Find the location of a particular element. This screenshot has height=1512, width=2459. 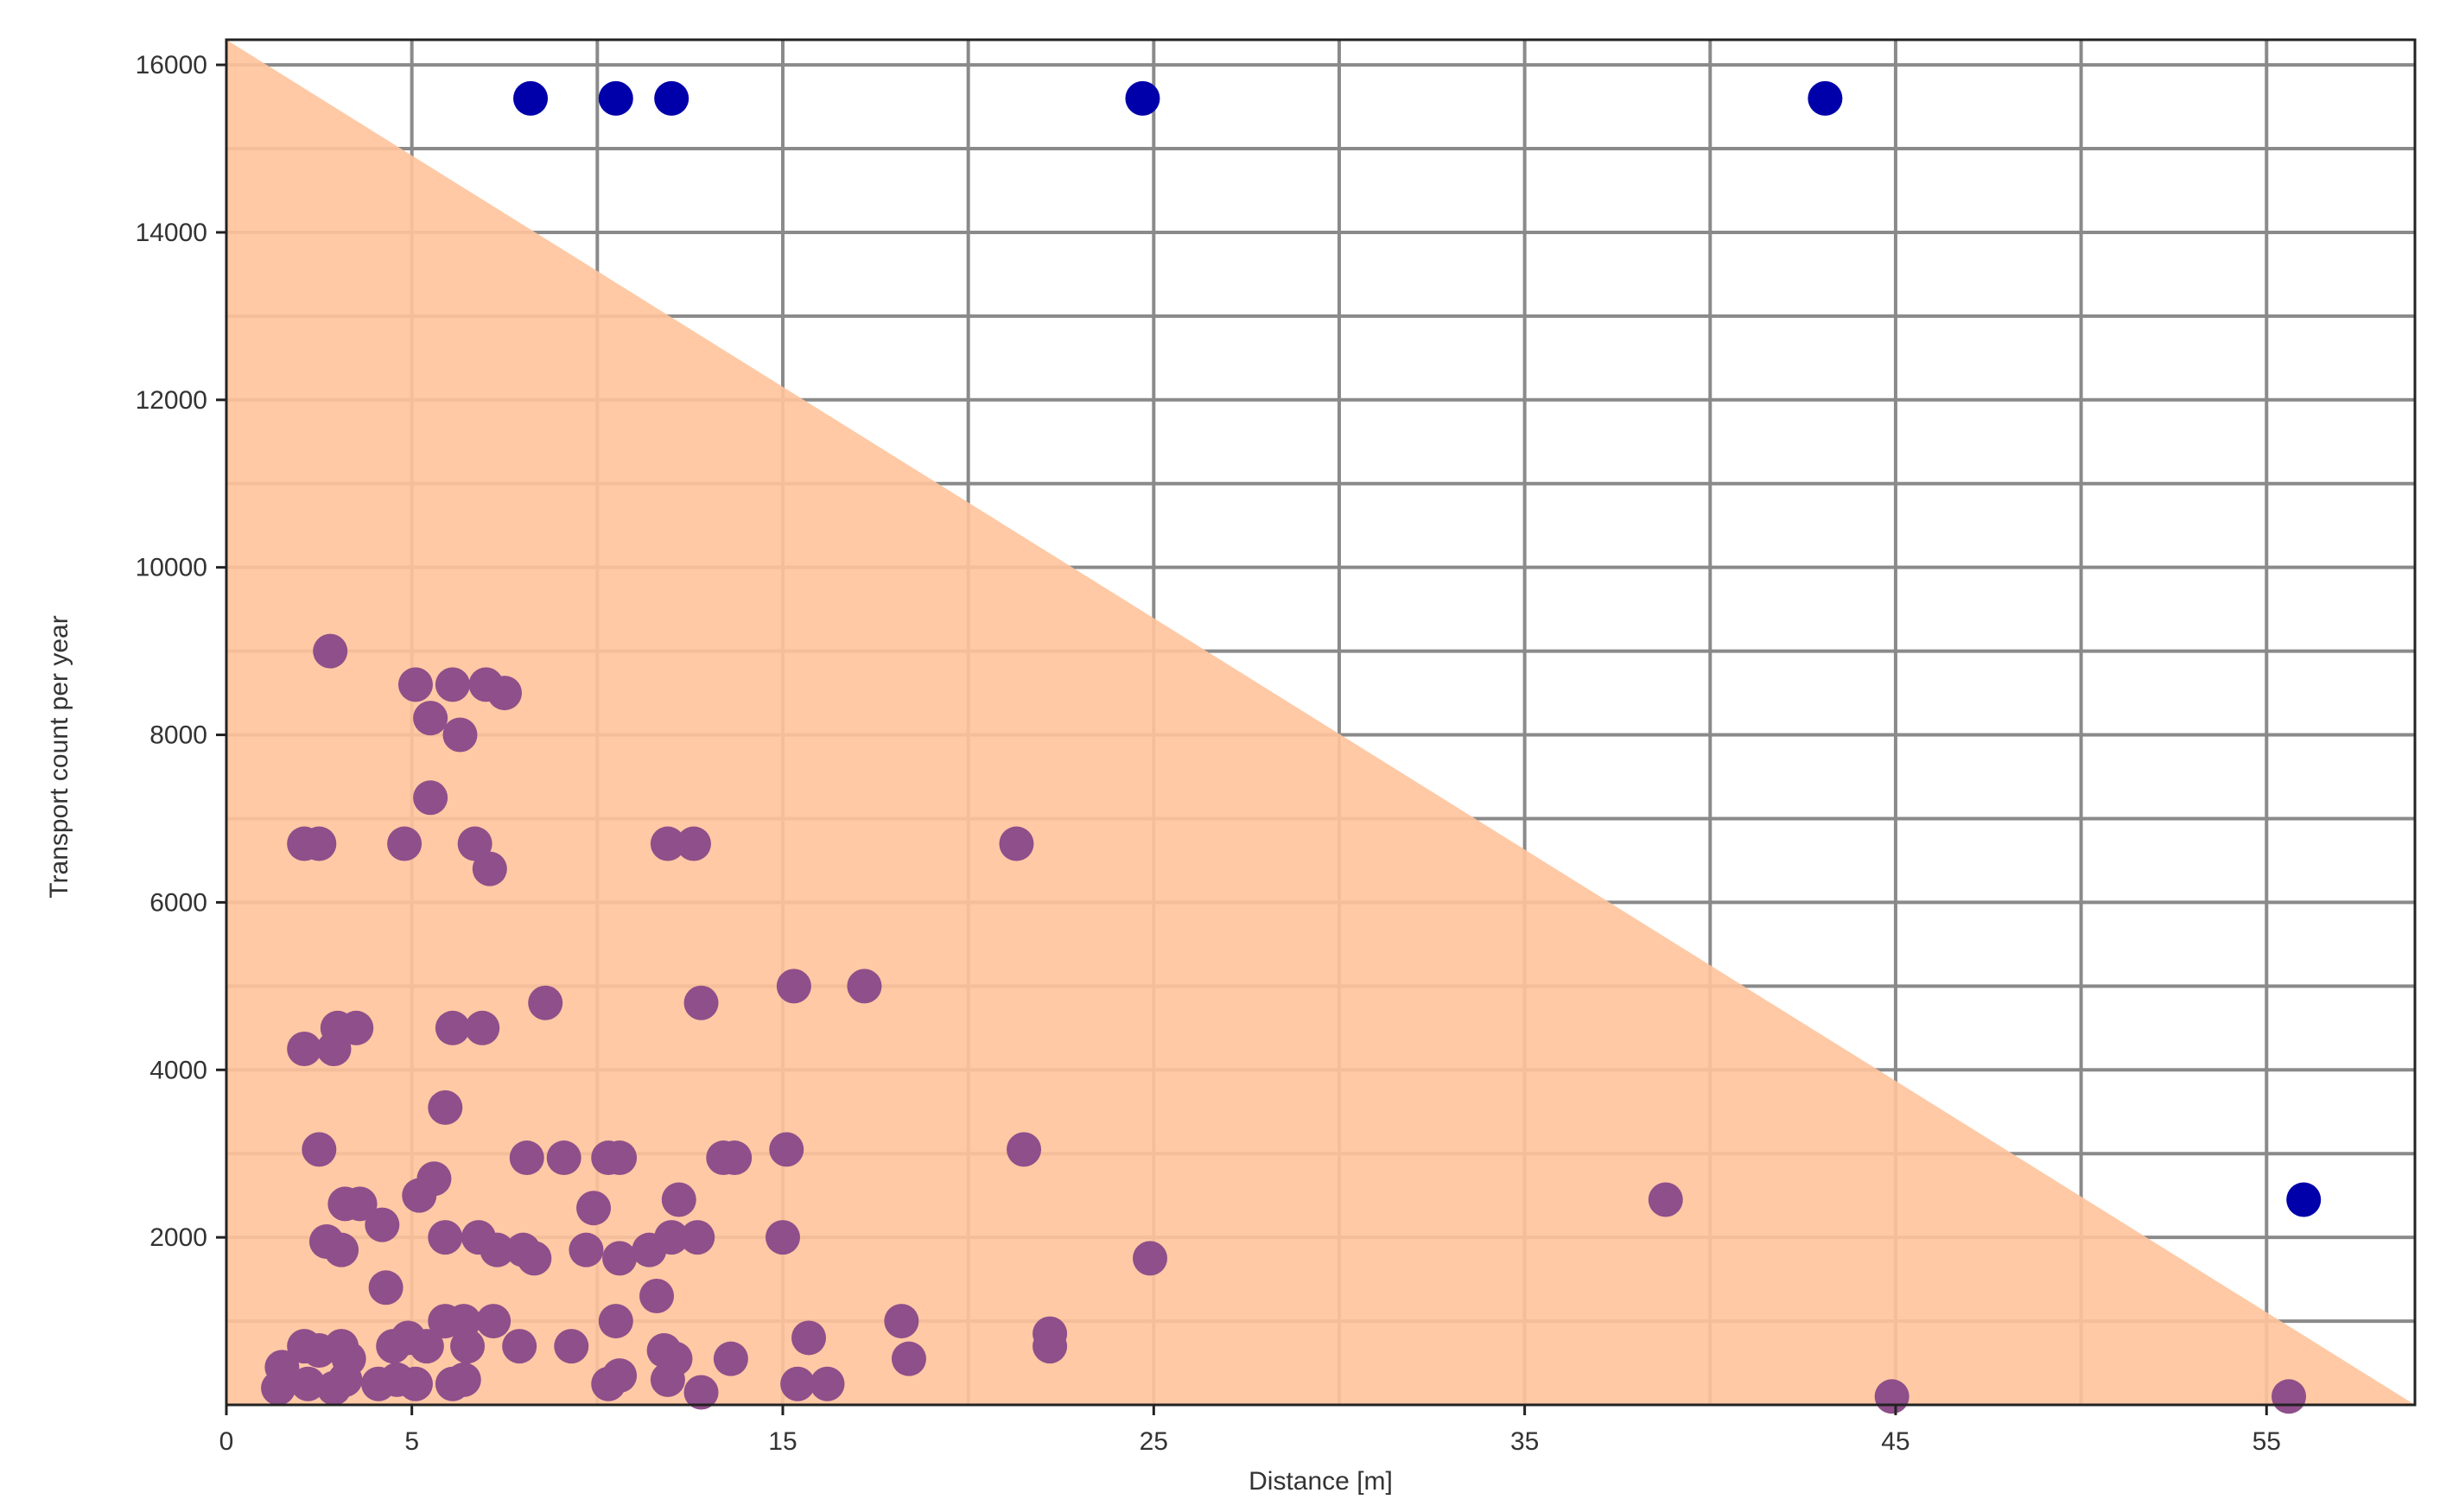

x-tick-label: 0 is located at coordinates (226, 1441).